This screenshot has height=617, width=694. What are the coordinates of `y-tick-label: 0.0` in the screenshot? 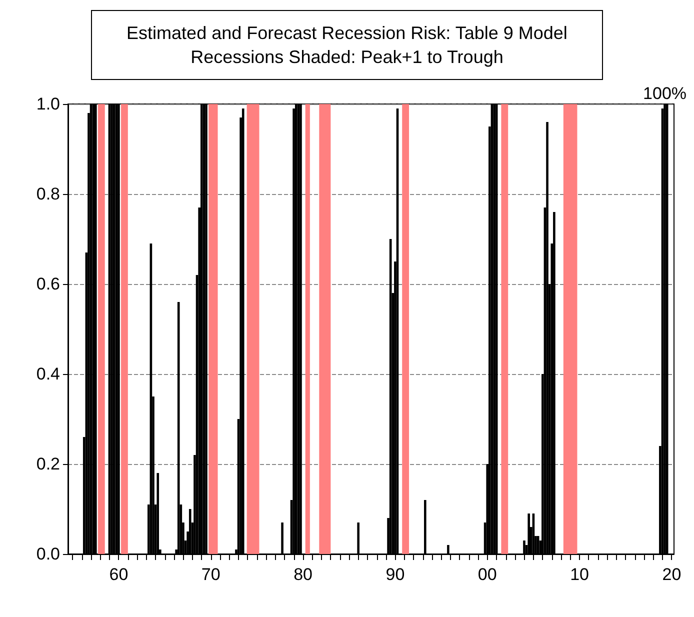 It's located at (48, 554).